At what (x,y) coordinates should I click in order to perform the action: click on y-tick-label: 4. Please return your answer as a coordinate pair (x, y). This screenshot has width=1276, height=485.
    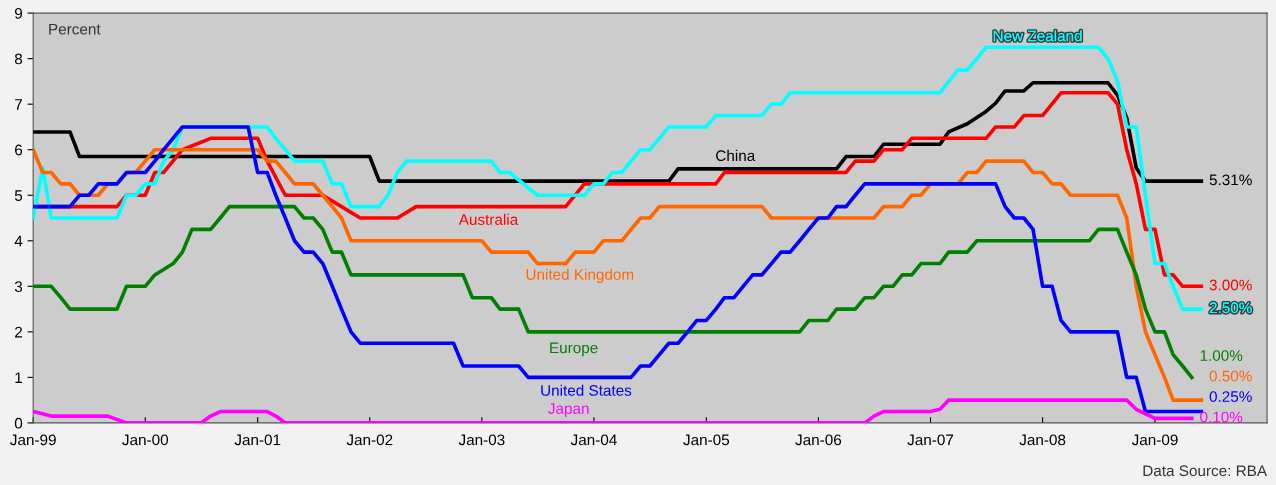
    Looking at the image, I should click on (18, 241).